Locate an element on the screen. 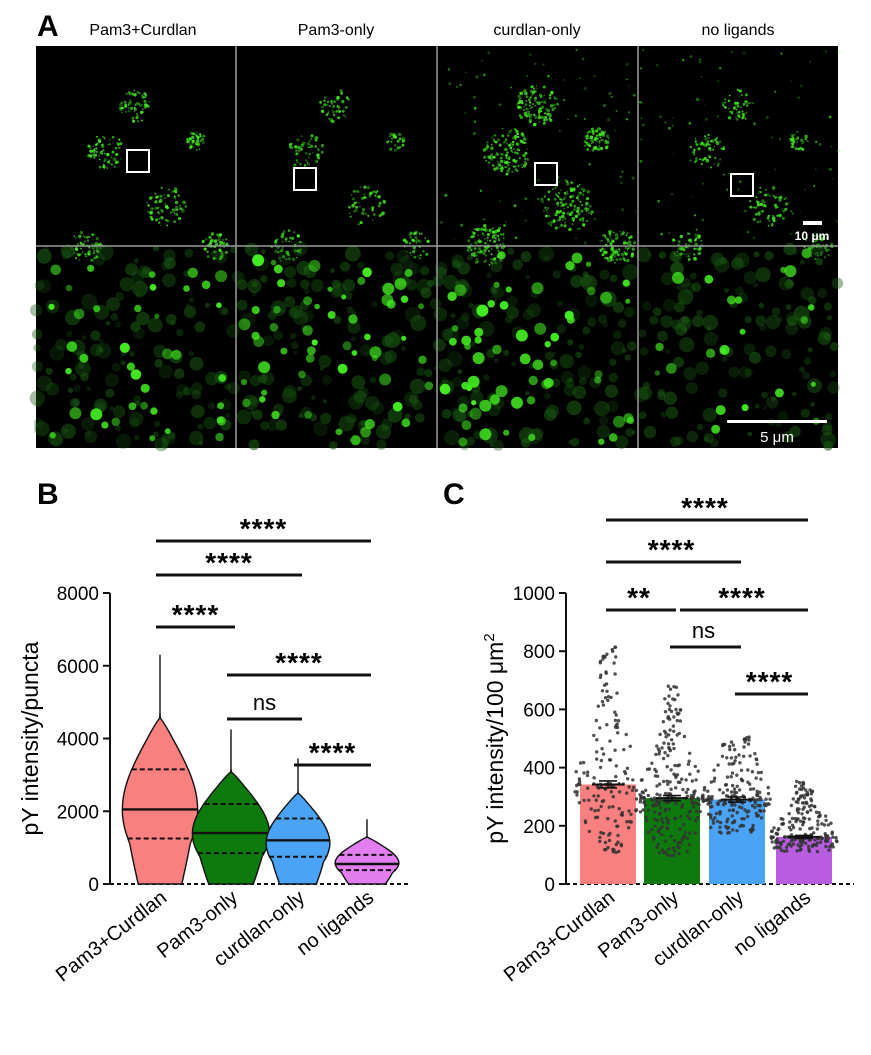  y-tick-label: 600 is located at coordinates (539, 710).